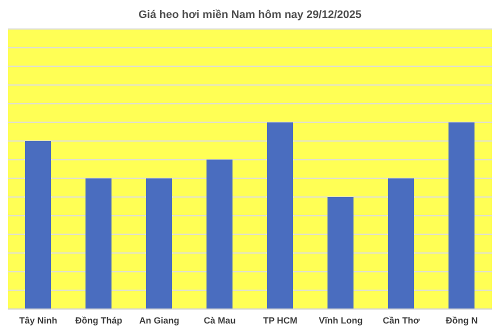 This screenshot has height=333, width=500. Describe the element at coordinates (220, 320) in the screenshot. I see `x-tick-label: Cà Mau` at that location.